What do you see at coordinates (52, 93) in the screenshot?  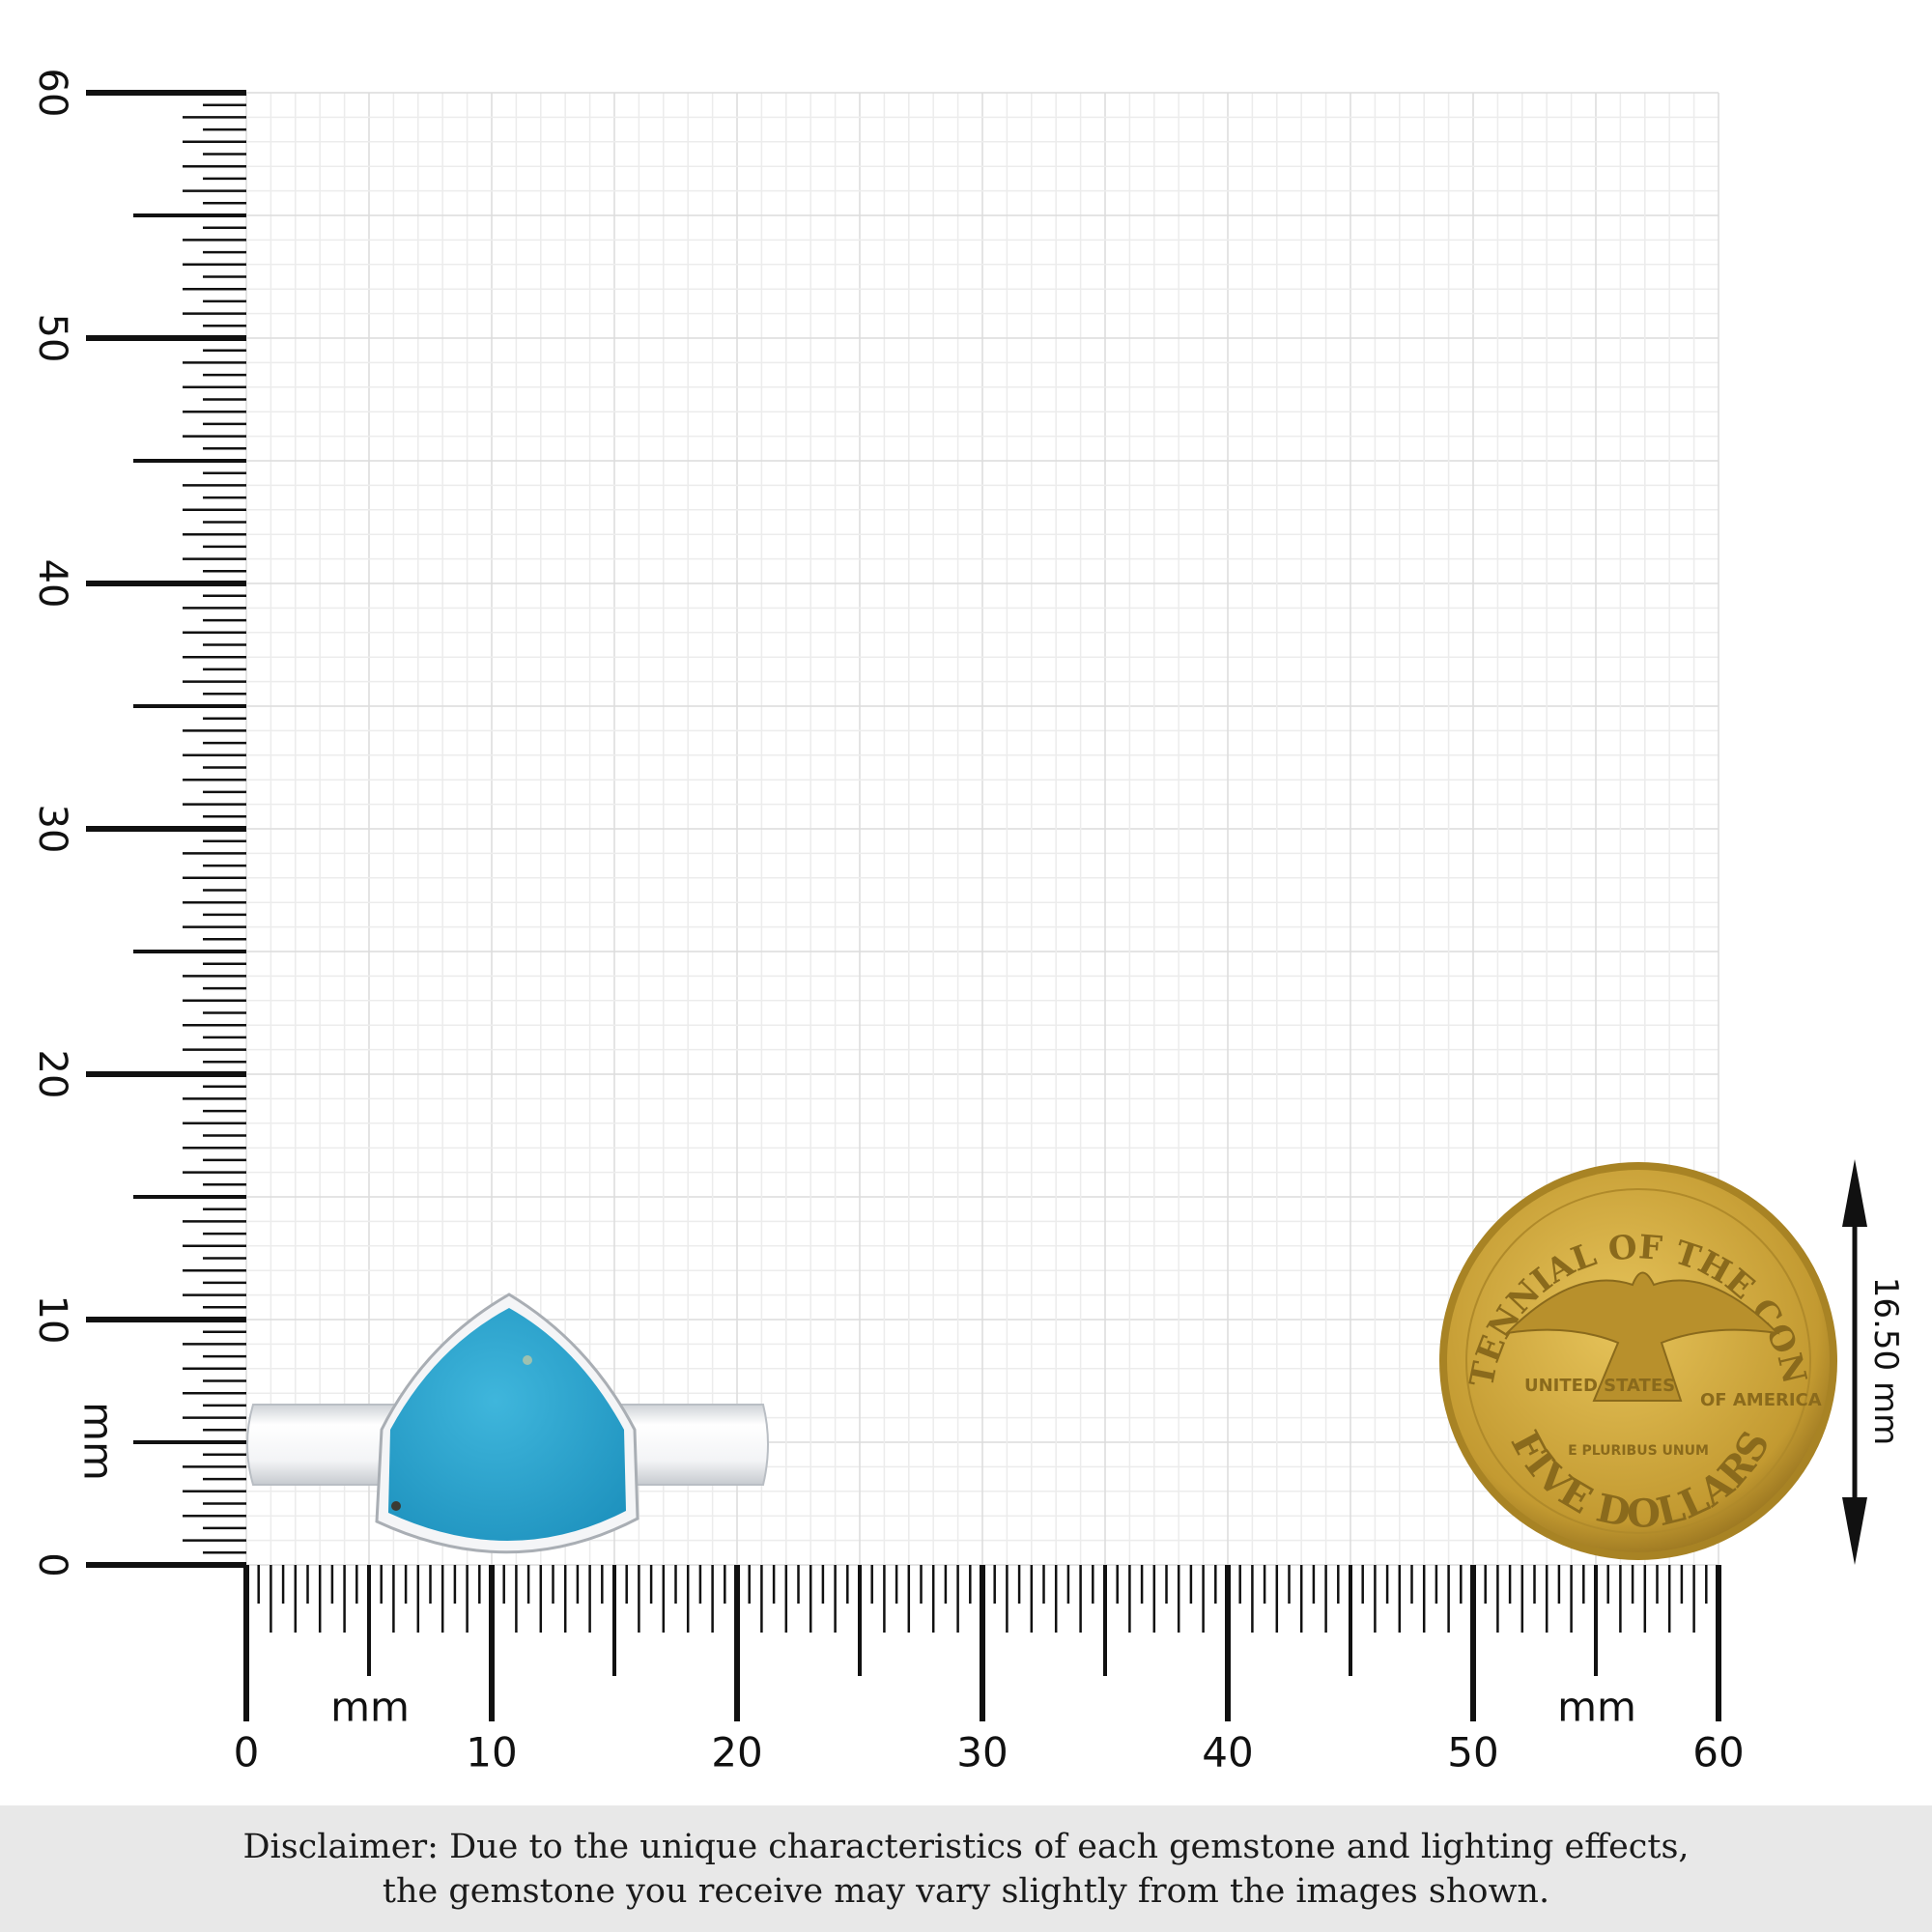 I see `vertical-ruler-label: 60` at bounding box center [52, 93].